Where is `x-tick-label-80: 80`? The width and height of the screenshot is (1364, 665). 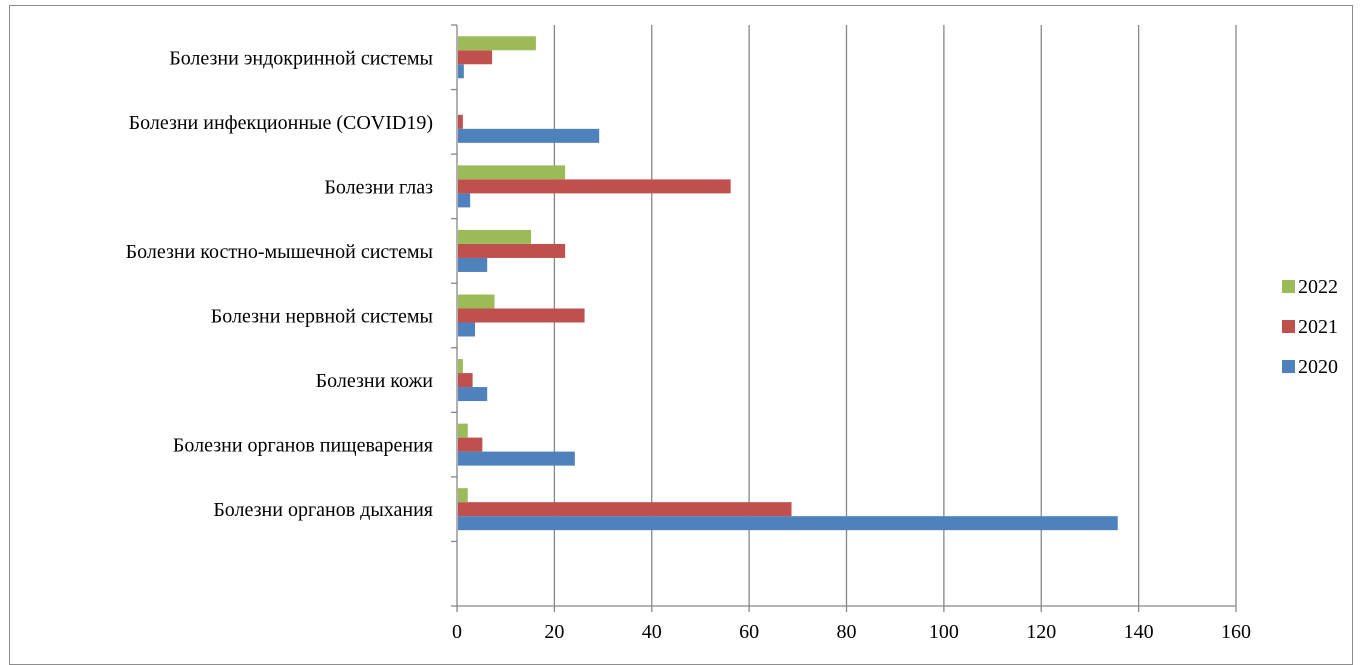 x-tick-label-80: 80 is located at coordinates (847, 632).